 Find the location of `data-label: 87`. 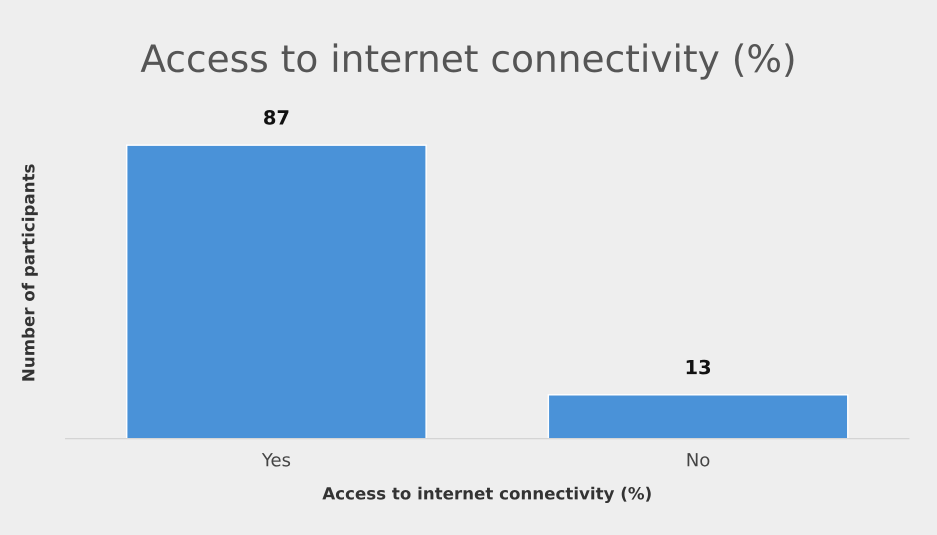

data-label: 87 is located at coordinates (276, 117).